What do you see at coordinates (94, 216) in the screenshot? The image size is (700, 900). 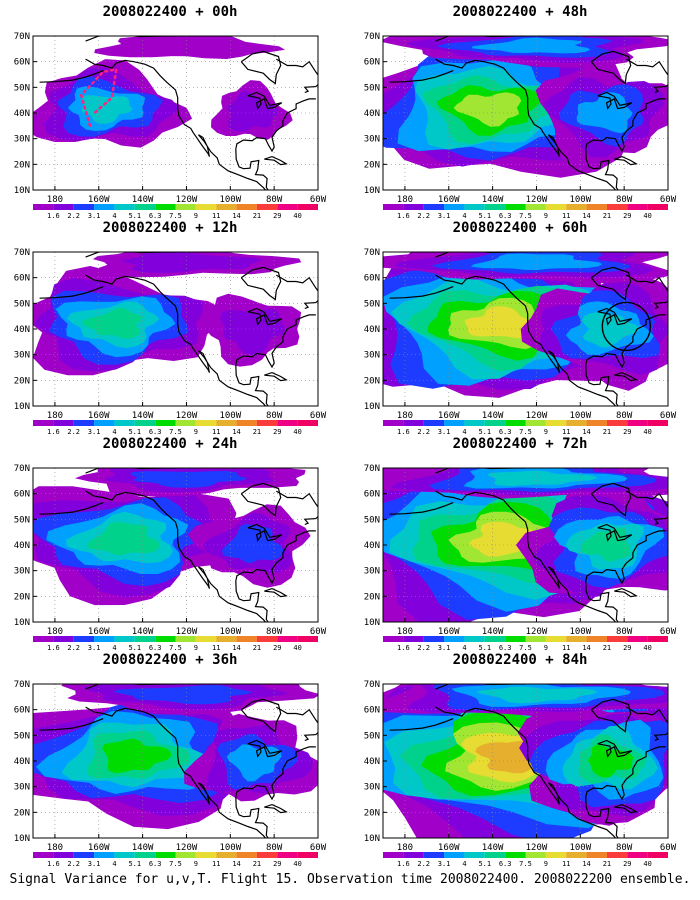 I see `colorbar-label: 3.1` at bounding box center [94, 216].